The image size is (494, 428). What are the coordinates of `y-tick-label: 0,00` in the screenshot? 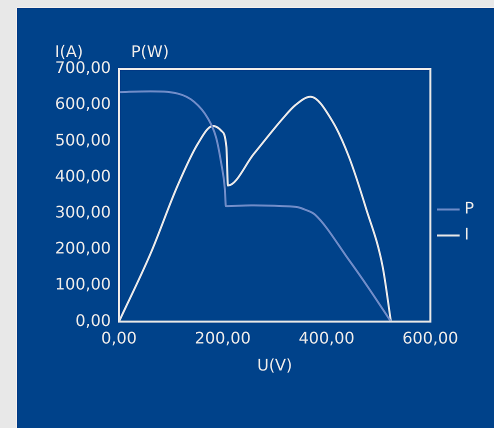 It's located at (93, 320).